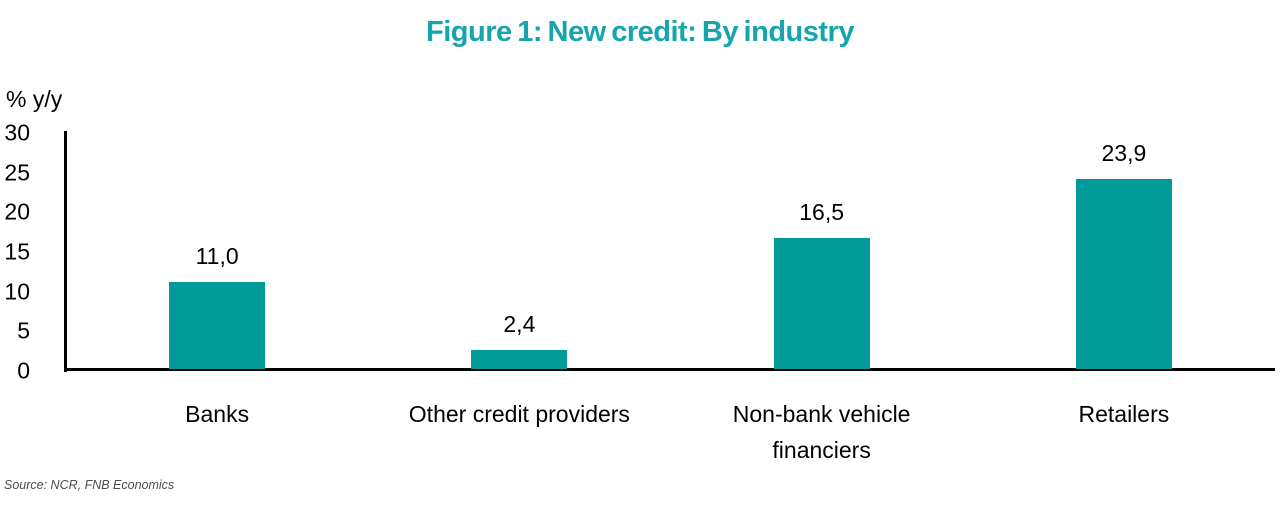 This screenshot has height=520, width=1280. I want to click on x-category-label: Banks, so click(217, 414).